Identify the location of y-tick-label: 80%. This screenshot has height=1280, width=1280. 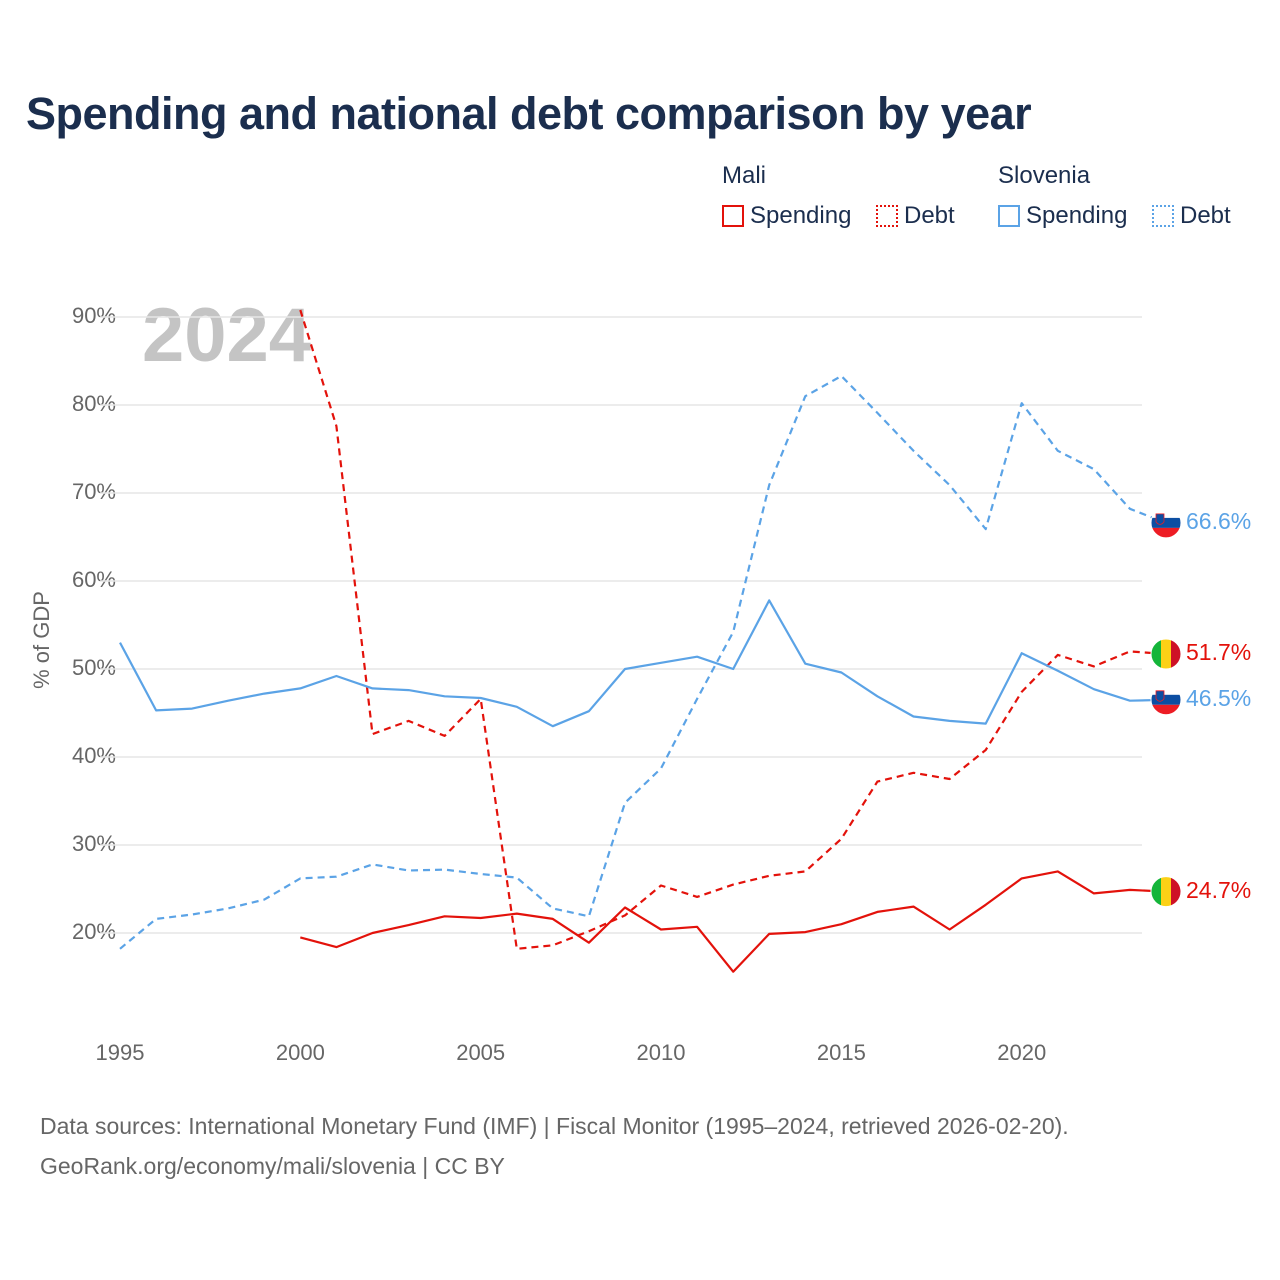
(93, 403).